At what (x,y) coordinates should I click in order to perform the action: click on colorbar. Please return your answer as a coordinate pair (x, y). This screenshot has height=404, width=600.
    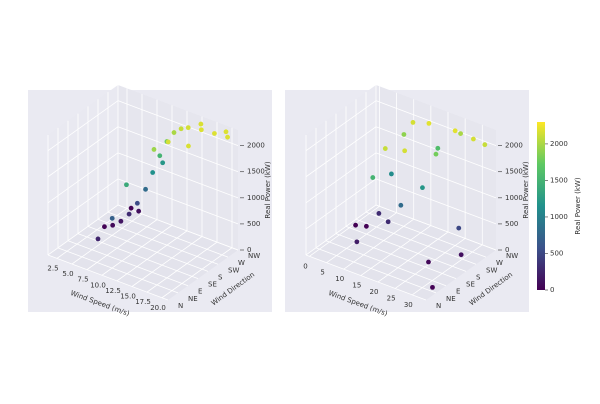
    Looking at the image, I should click on (541, 206).